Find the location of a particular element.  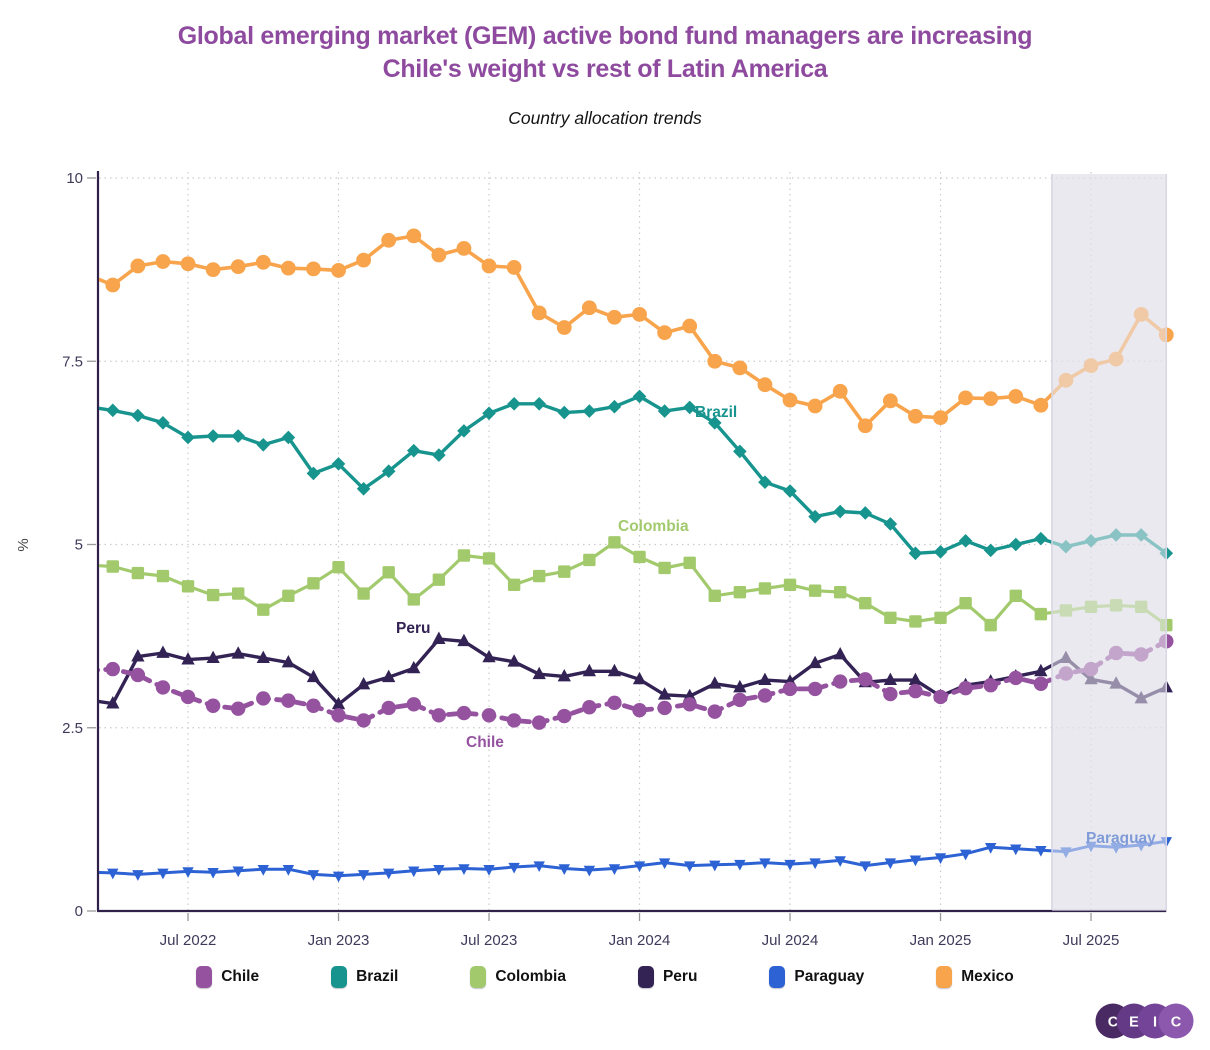

chart-legend: Chile Brazil Colombia Peru Paraguay Mexico is located at coordinates (605, 977).